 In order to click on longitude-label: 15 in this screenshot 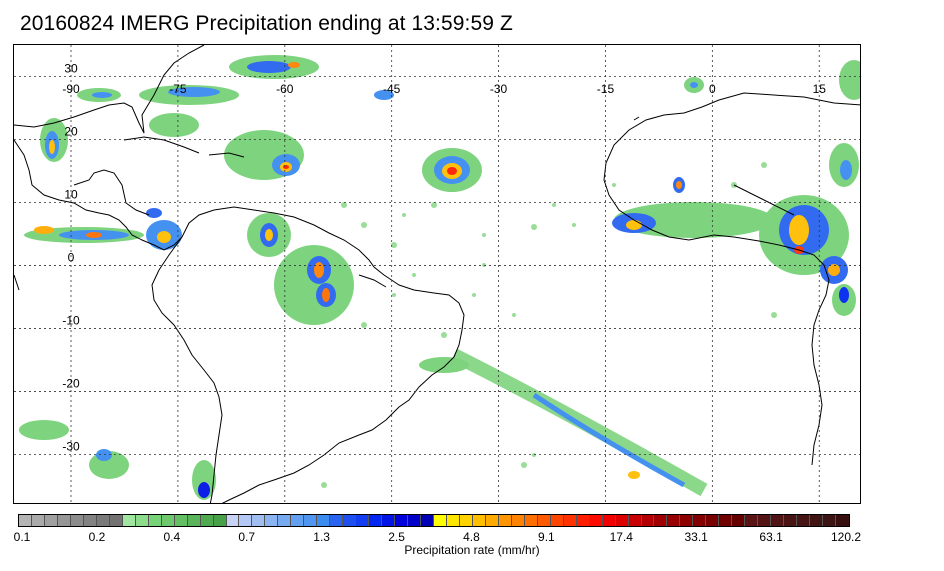, I will do `click(820, 89)`.